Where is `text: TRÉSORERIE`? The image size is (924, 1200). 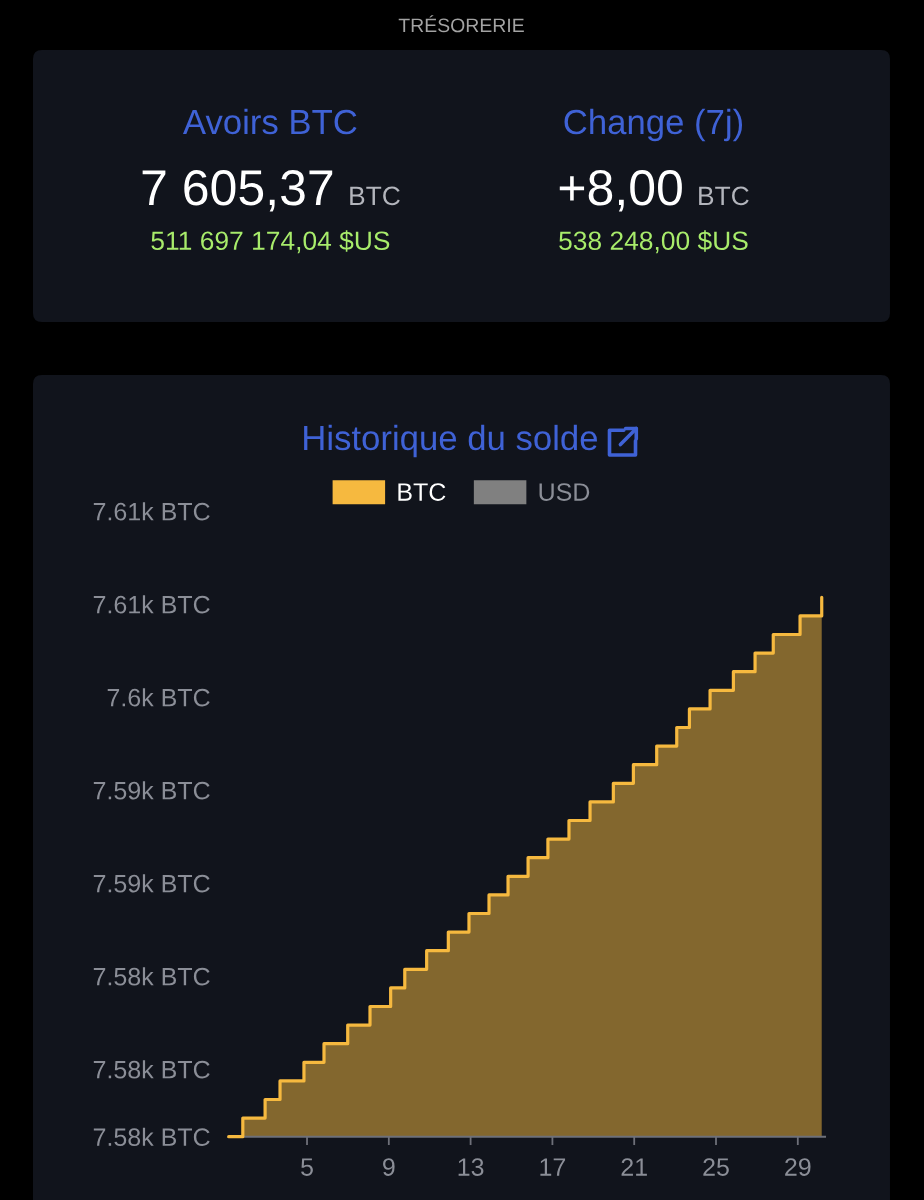 text: TRÉSORERIE is located at coordinates (461, 24).